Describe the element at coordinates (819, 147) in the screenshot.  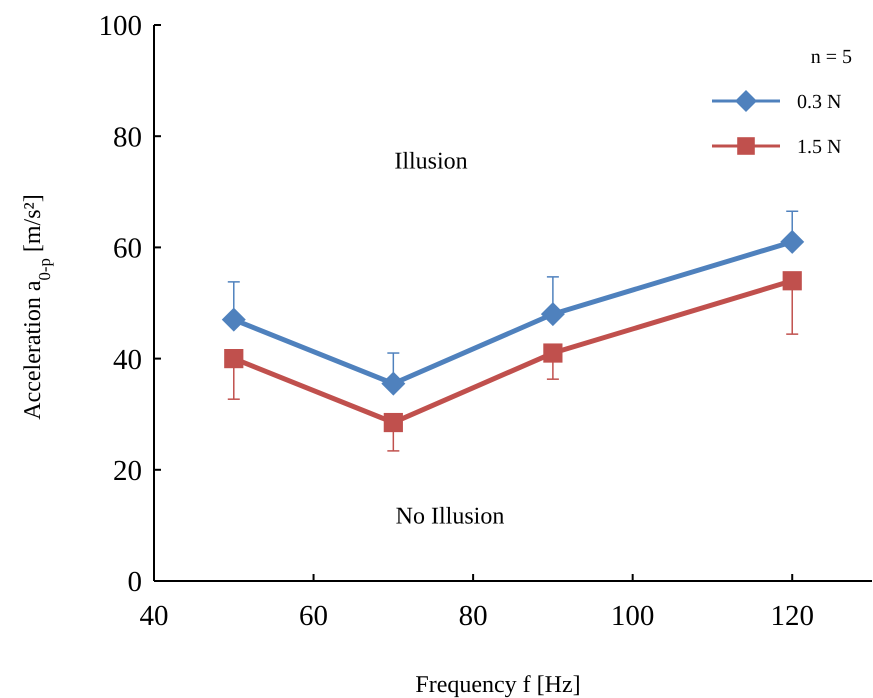
I see `legend-label: 1.5 N` at that location.